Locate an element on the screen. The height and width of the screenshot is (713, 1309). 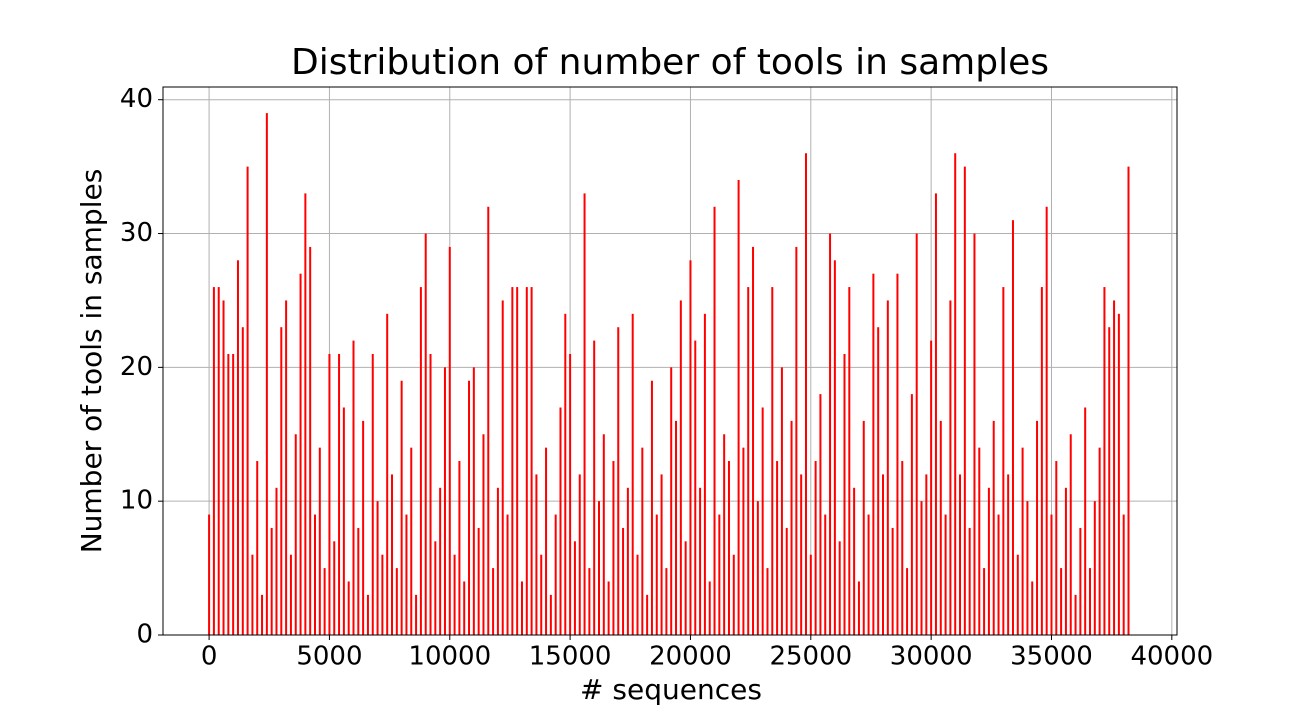
y-tick-label: 30 is located at coordinates (136, 233).